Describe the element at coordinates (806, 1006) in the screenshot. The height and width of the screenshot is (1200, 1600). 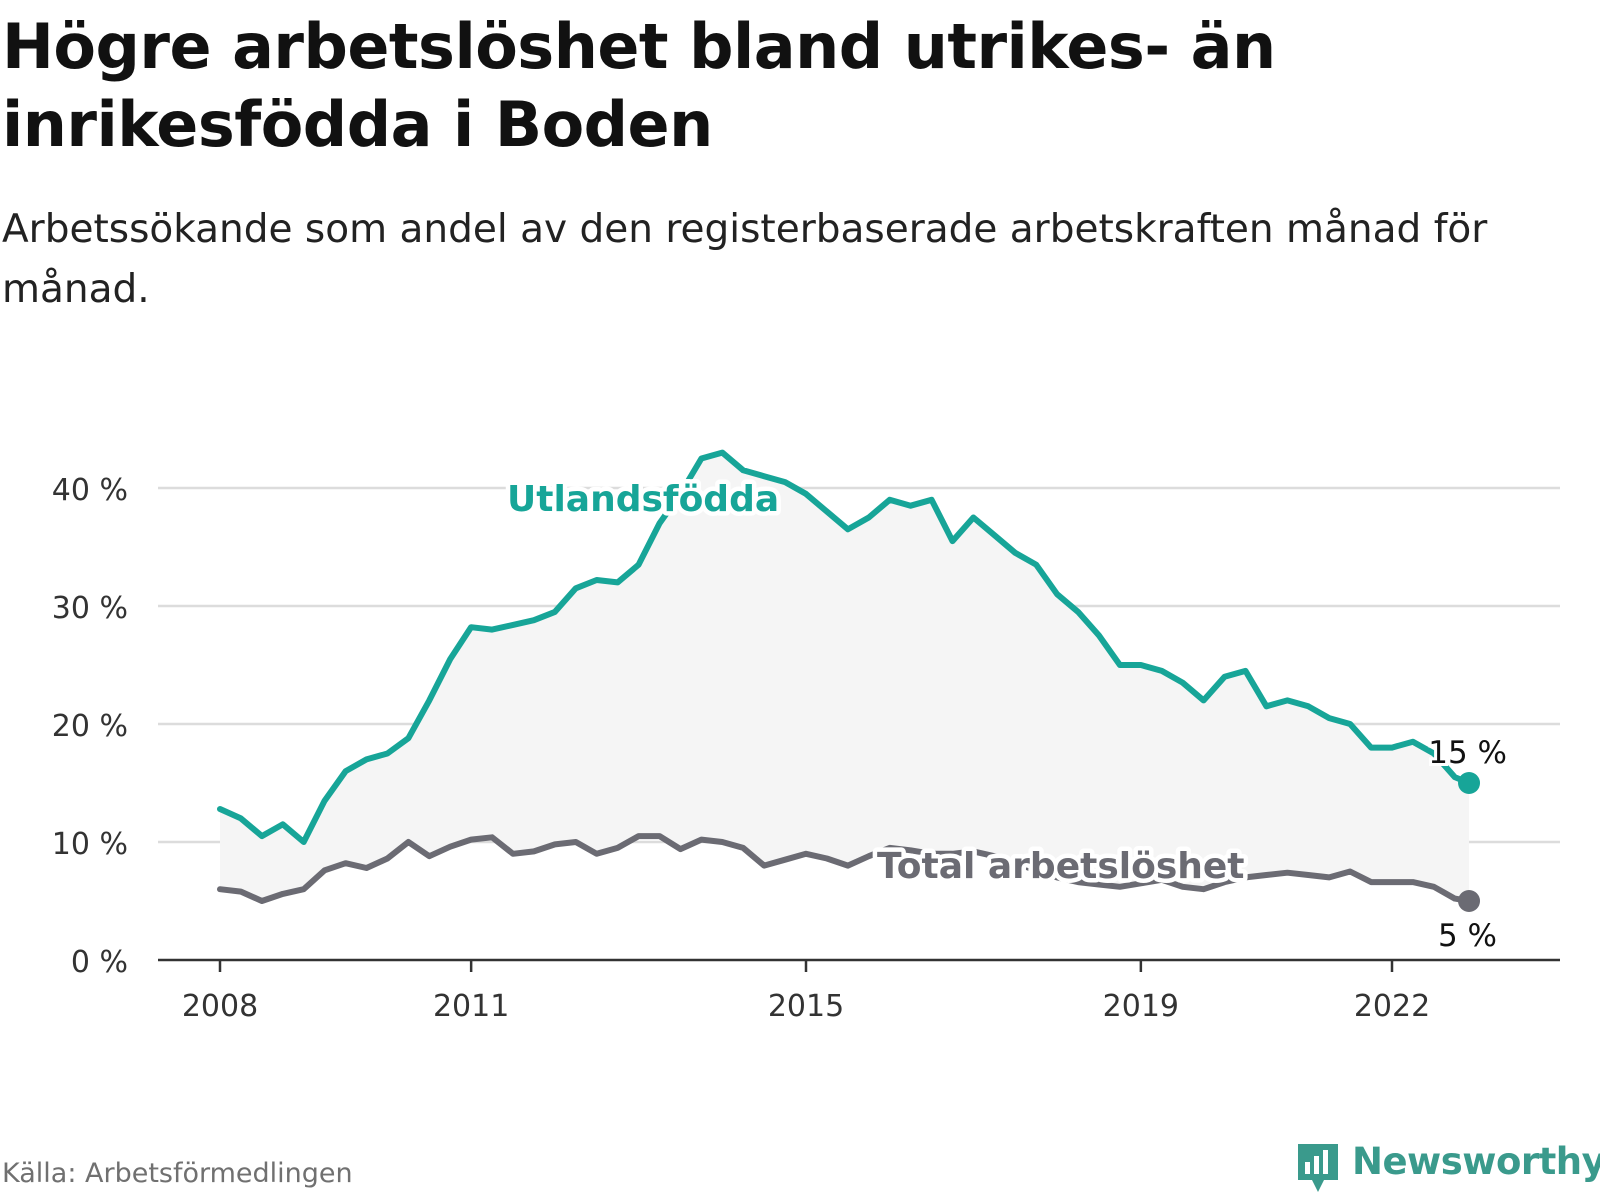
I see `x-tick-label: 2015` at that location.